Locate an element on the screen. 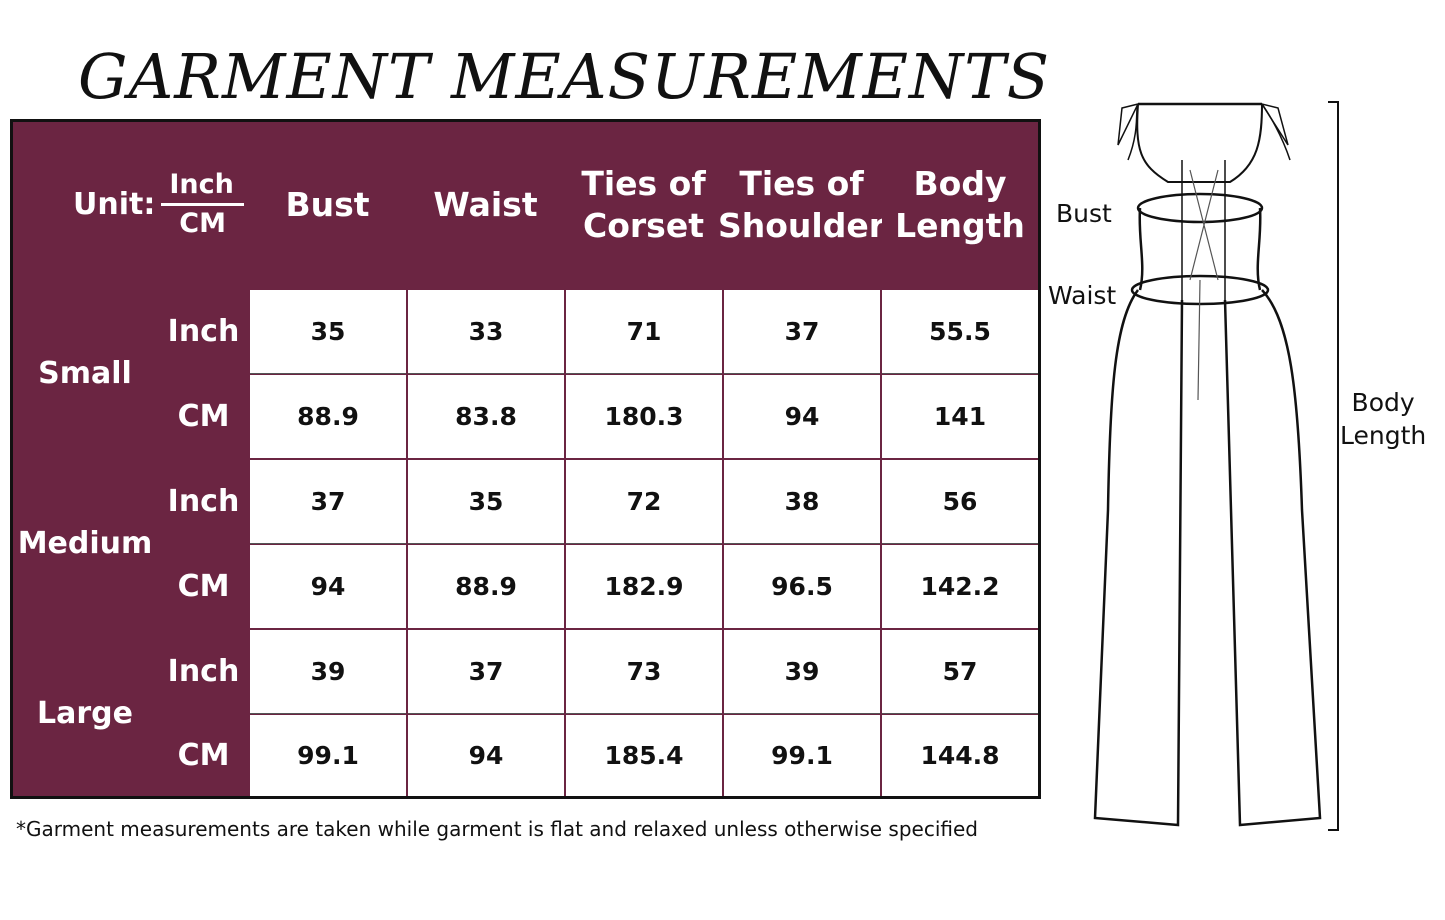 The height and width of the screenshot is (920, 1445). dress-illustration is located at coordinates (1216, 466).